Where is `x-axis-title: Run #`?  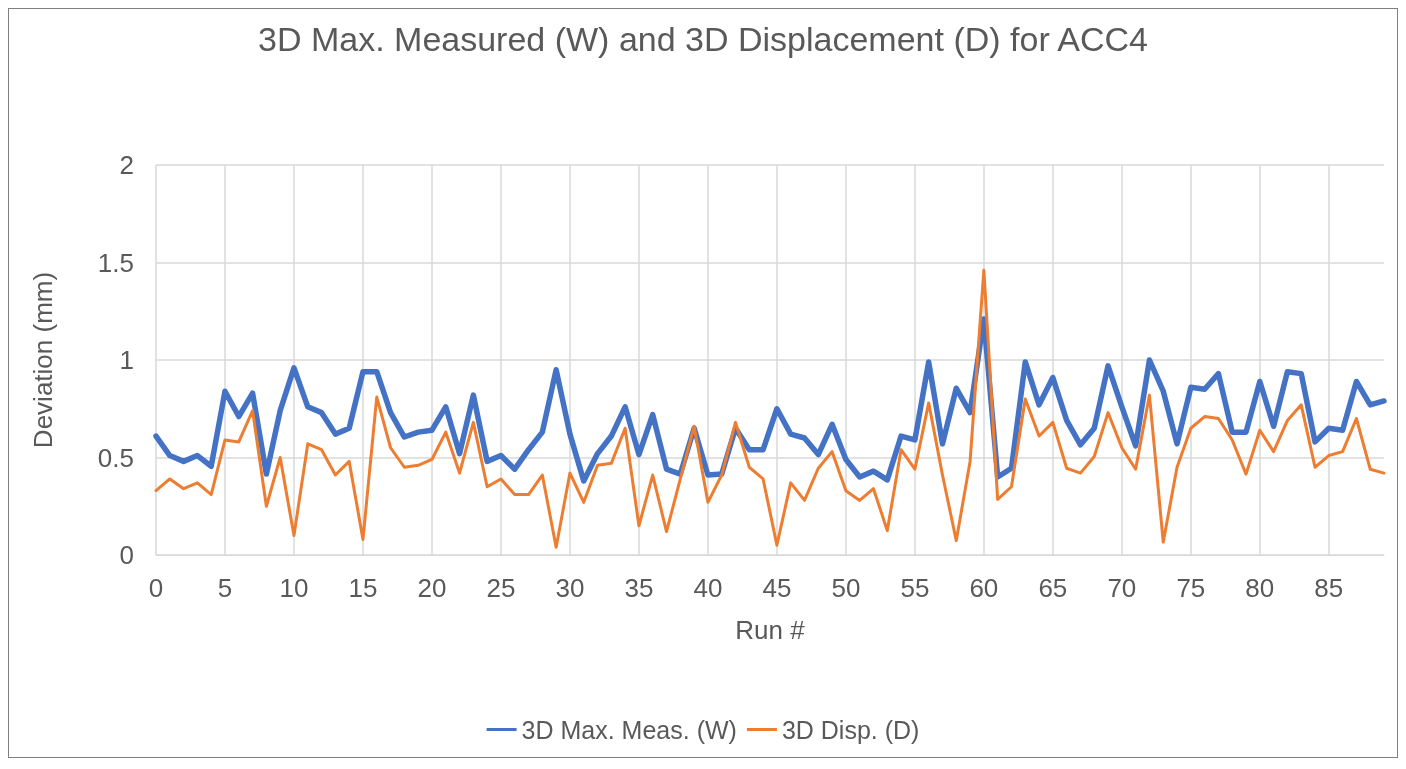
x-axis-title: Run # is located at coordinates (770, 630).